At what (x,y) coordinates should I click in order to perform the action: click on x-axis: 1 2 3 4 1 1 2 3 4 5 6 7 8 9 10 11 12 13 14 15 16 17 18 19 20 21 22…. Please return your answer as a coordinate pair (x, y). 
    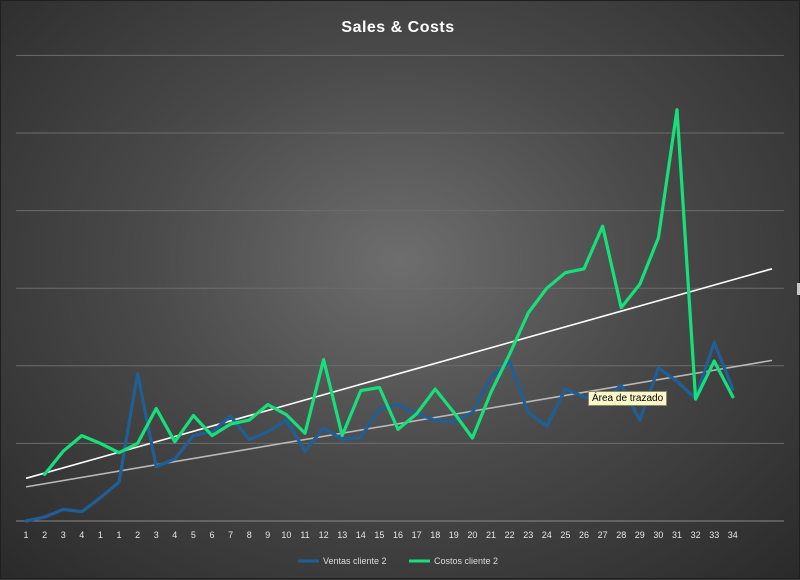
    Looking at the image, I should click on (380, 535).